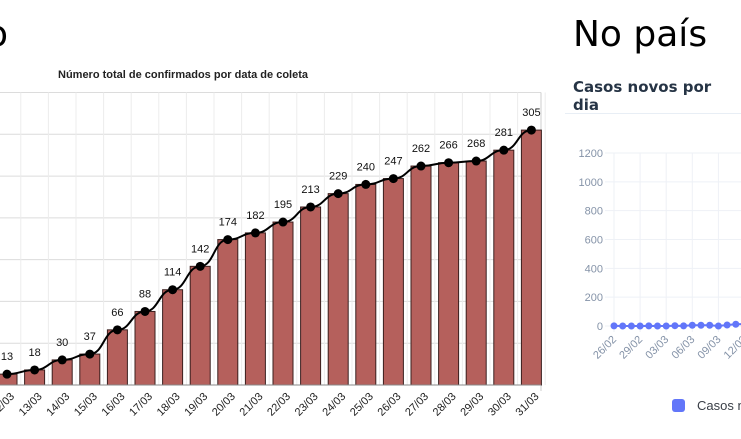 The width and height of the screenshot is (741, 439). I want to click on data-label: 266, so click(448, 146).